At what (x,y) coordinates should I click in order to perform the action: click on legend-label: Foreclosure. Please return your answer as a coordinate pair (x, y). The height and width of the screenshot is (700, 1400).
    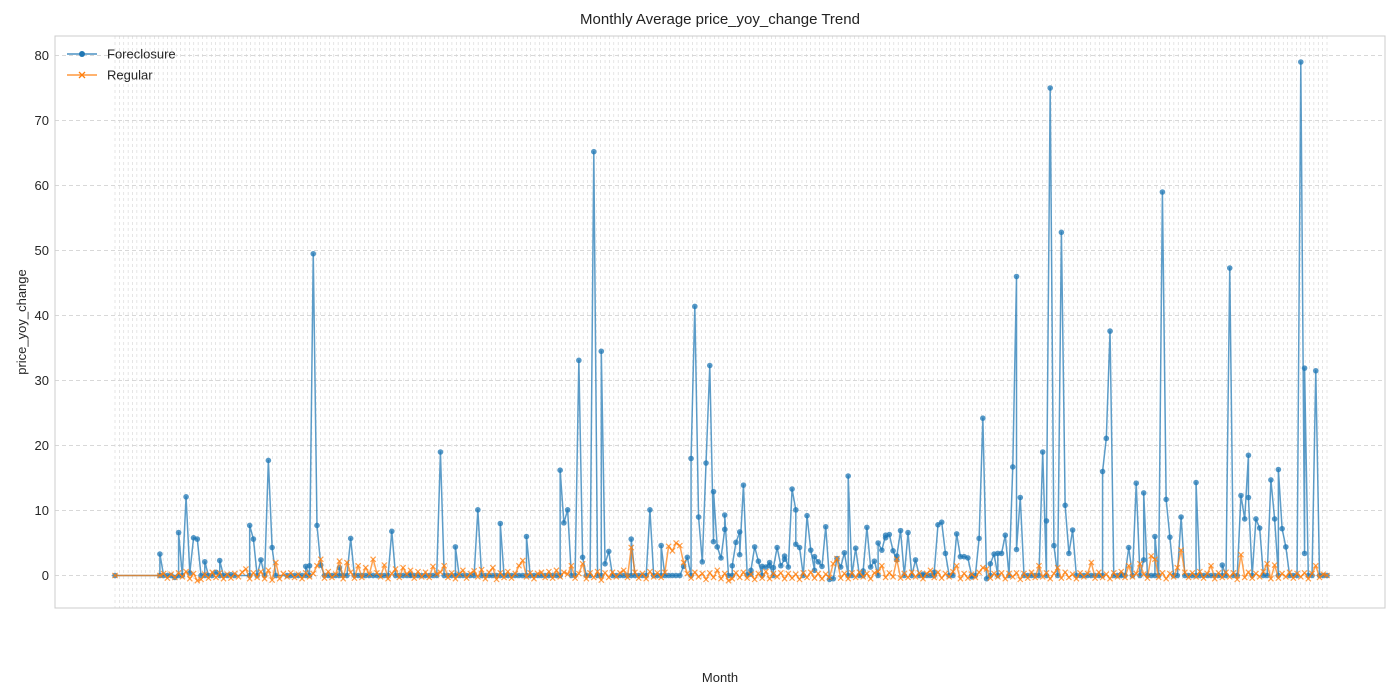
    Looking at the image, I should click on (141, 54).